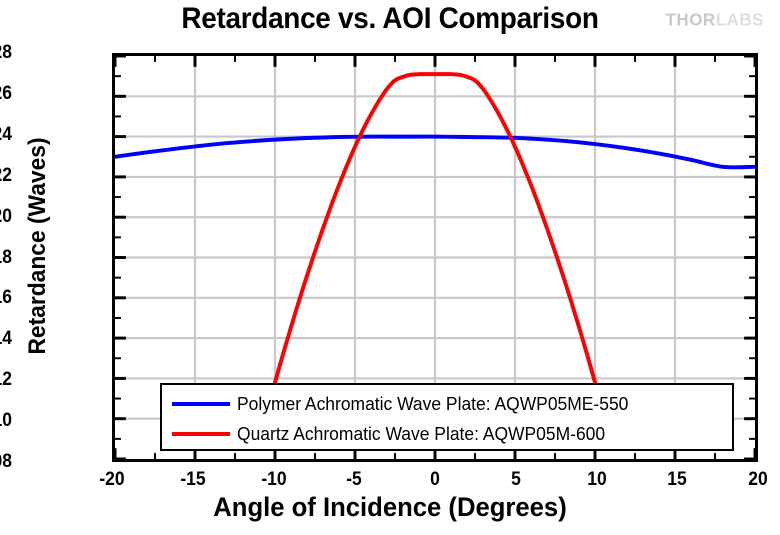 The width and height of the screenshot is (780, 535). I want to click on chart-title: Retardance vs. AOI Comparison, so click(390, 18).